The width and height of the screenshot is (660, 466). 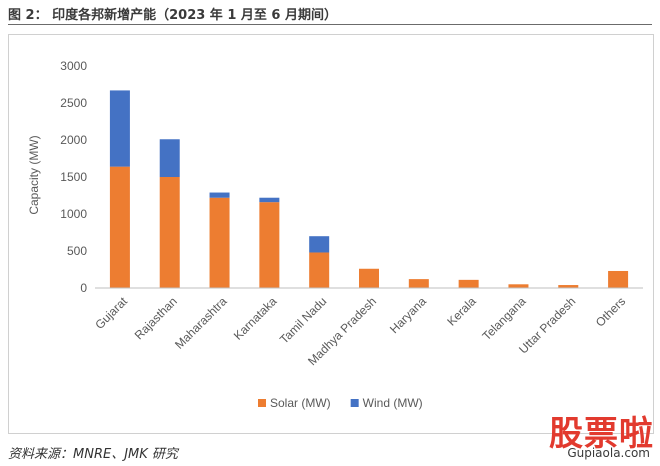 What do you see at coordinates (608, 453) in the screenshot?
I see `watermark-url: Gupiaola.com` at bounding box center [608, 453].